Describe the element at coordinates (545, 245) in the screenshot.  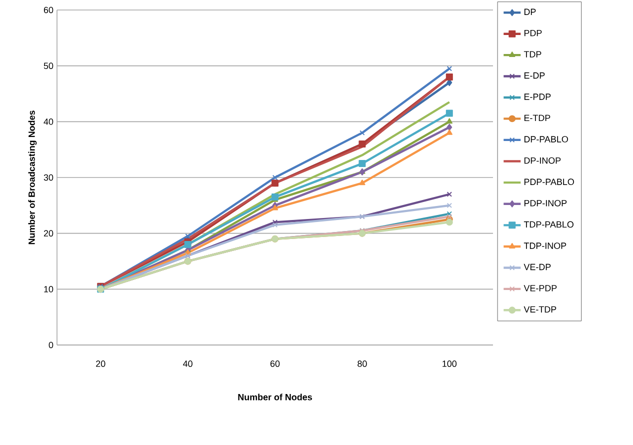
I see `legend-label: TDP-INOP` at that location.